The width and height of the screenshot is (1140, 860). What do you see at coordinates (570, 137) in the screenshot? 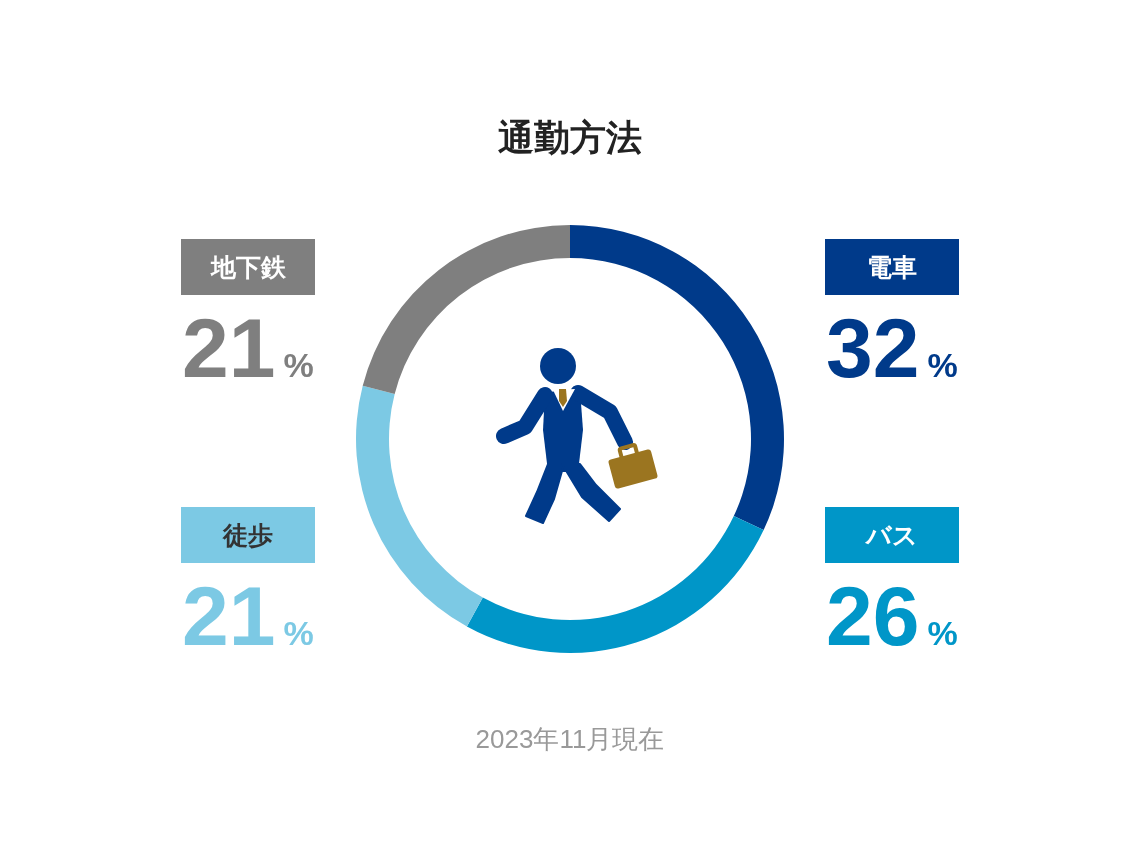
I see `title: 通勤方法` at bounding box center [570, 137].